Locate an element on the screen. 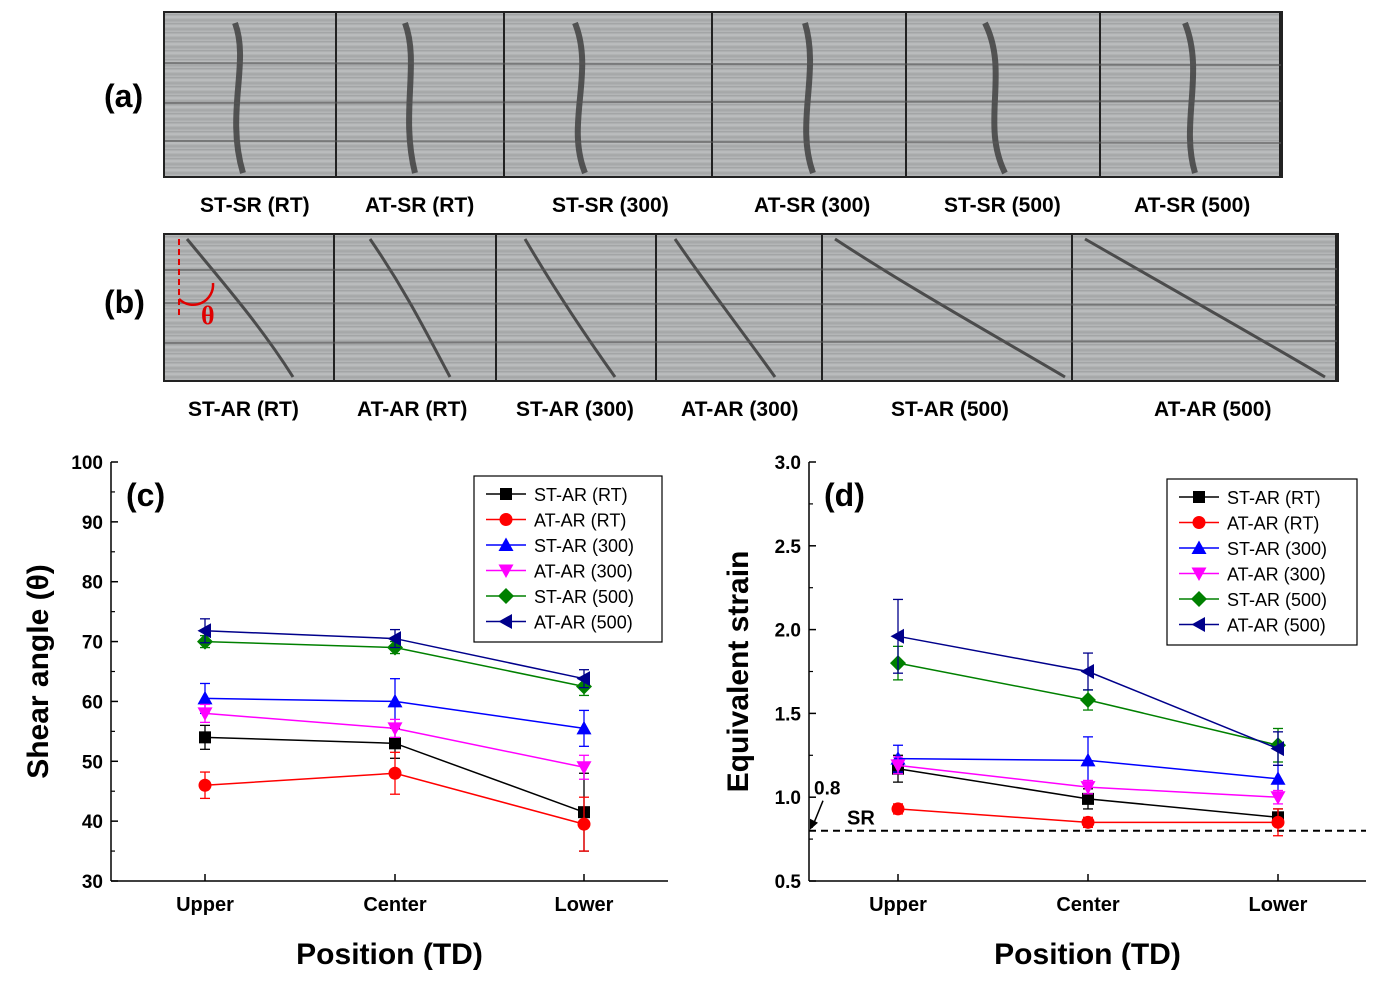 The image size is (1396, 981). shear-band-overlay-a is located at coordinates (723, 98).